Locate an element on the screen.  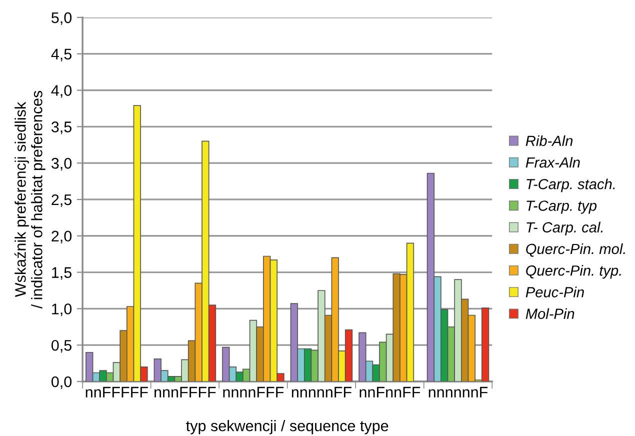
y-tick-label: 5,0 is located at coordinates (62, 18).